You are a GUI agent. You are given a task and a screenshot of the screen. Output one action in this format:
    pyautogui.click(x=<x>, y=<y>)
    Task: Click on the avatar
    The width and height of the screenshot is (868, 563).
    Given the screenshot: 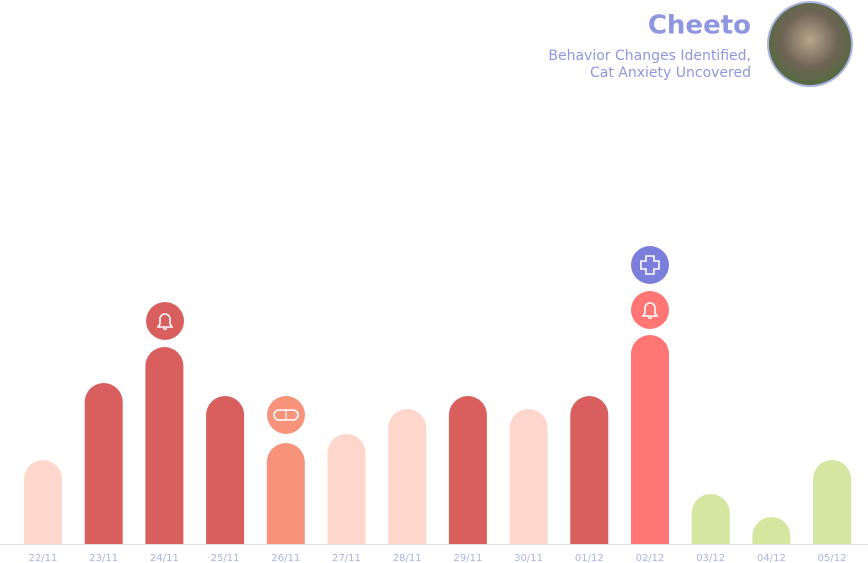 What is the action you would take?
    pyautogui.click(x=810, y=44)
    